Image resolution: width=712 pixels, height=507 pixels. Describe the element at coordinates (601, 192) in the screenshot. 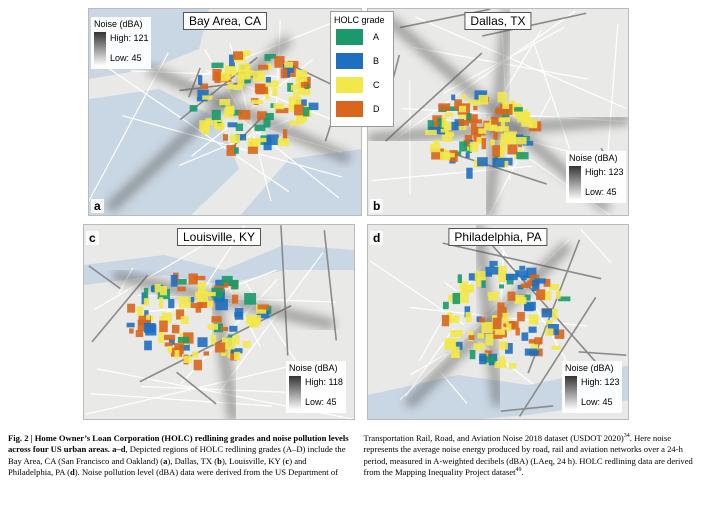

I see `noise-low: Low: 45` at that location.